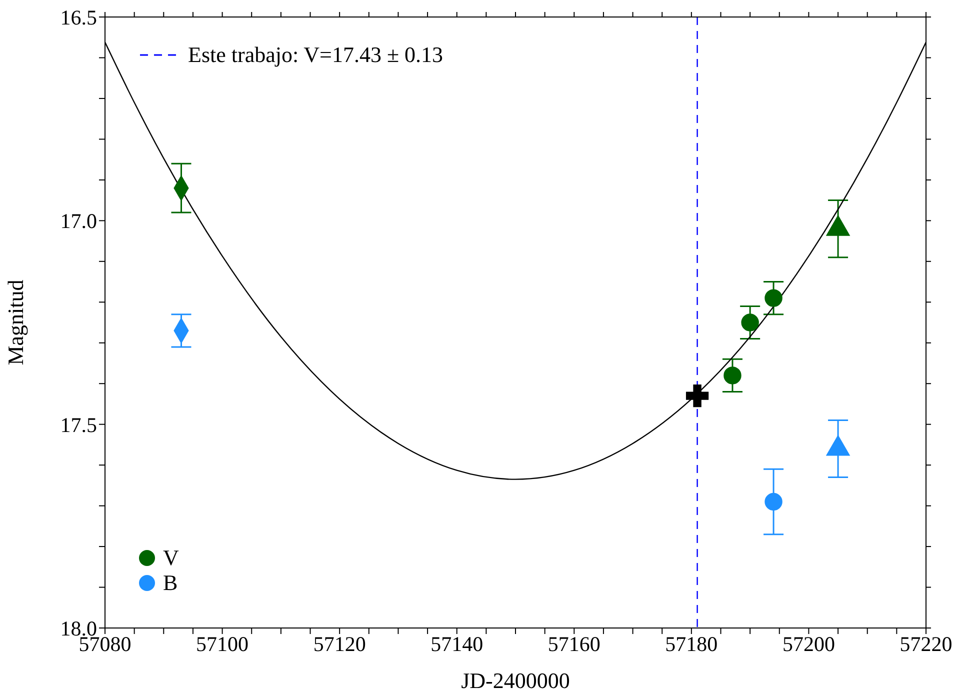 The height and width of the screenshot is (698, 964). What do you see at coordinates (316, 55) in the screenshot?
I see `legend-label: Este trabajo: V=17.43 ± 0.13` at bounding box center [316, 55].